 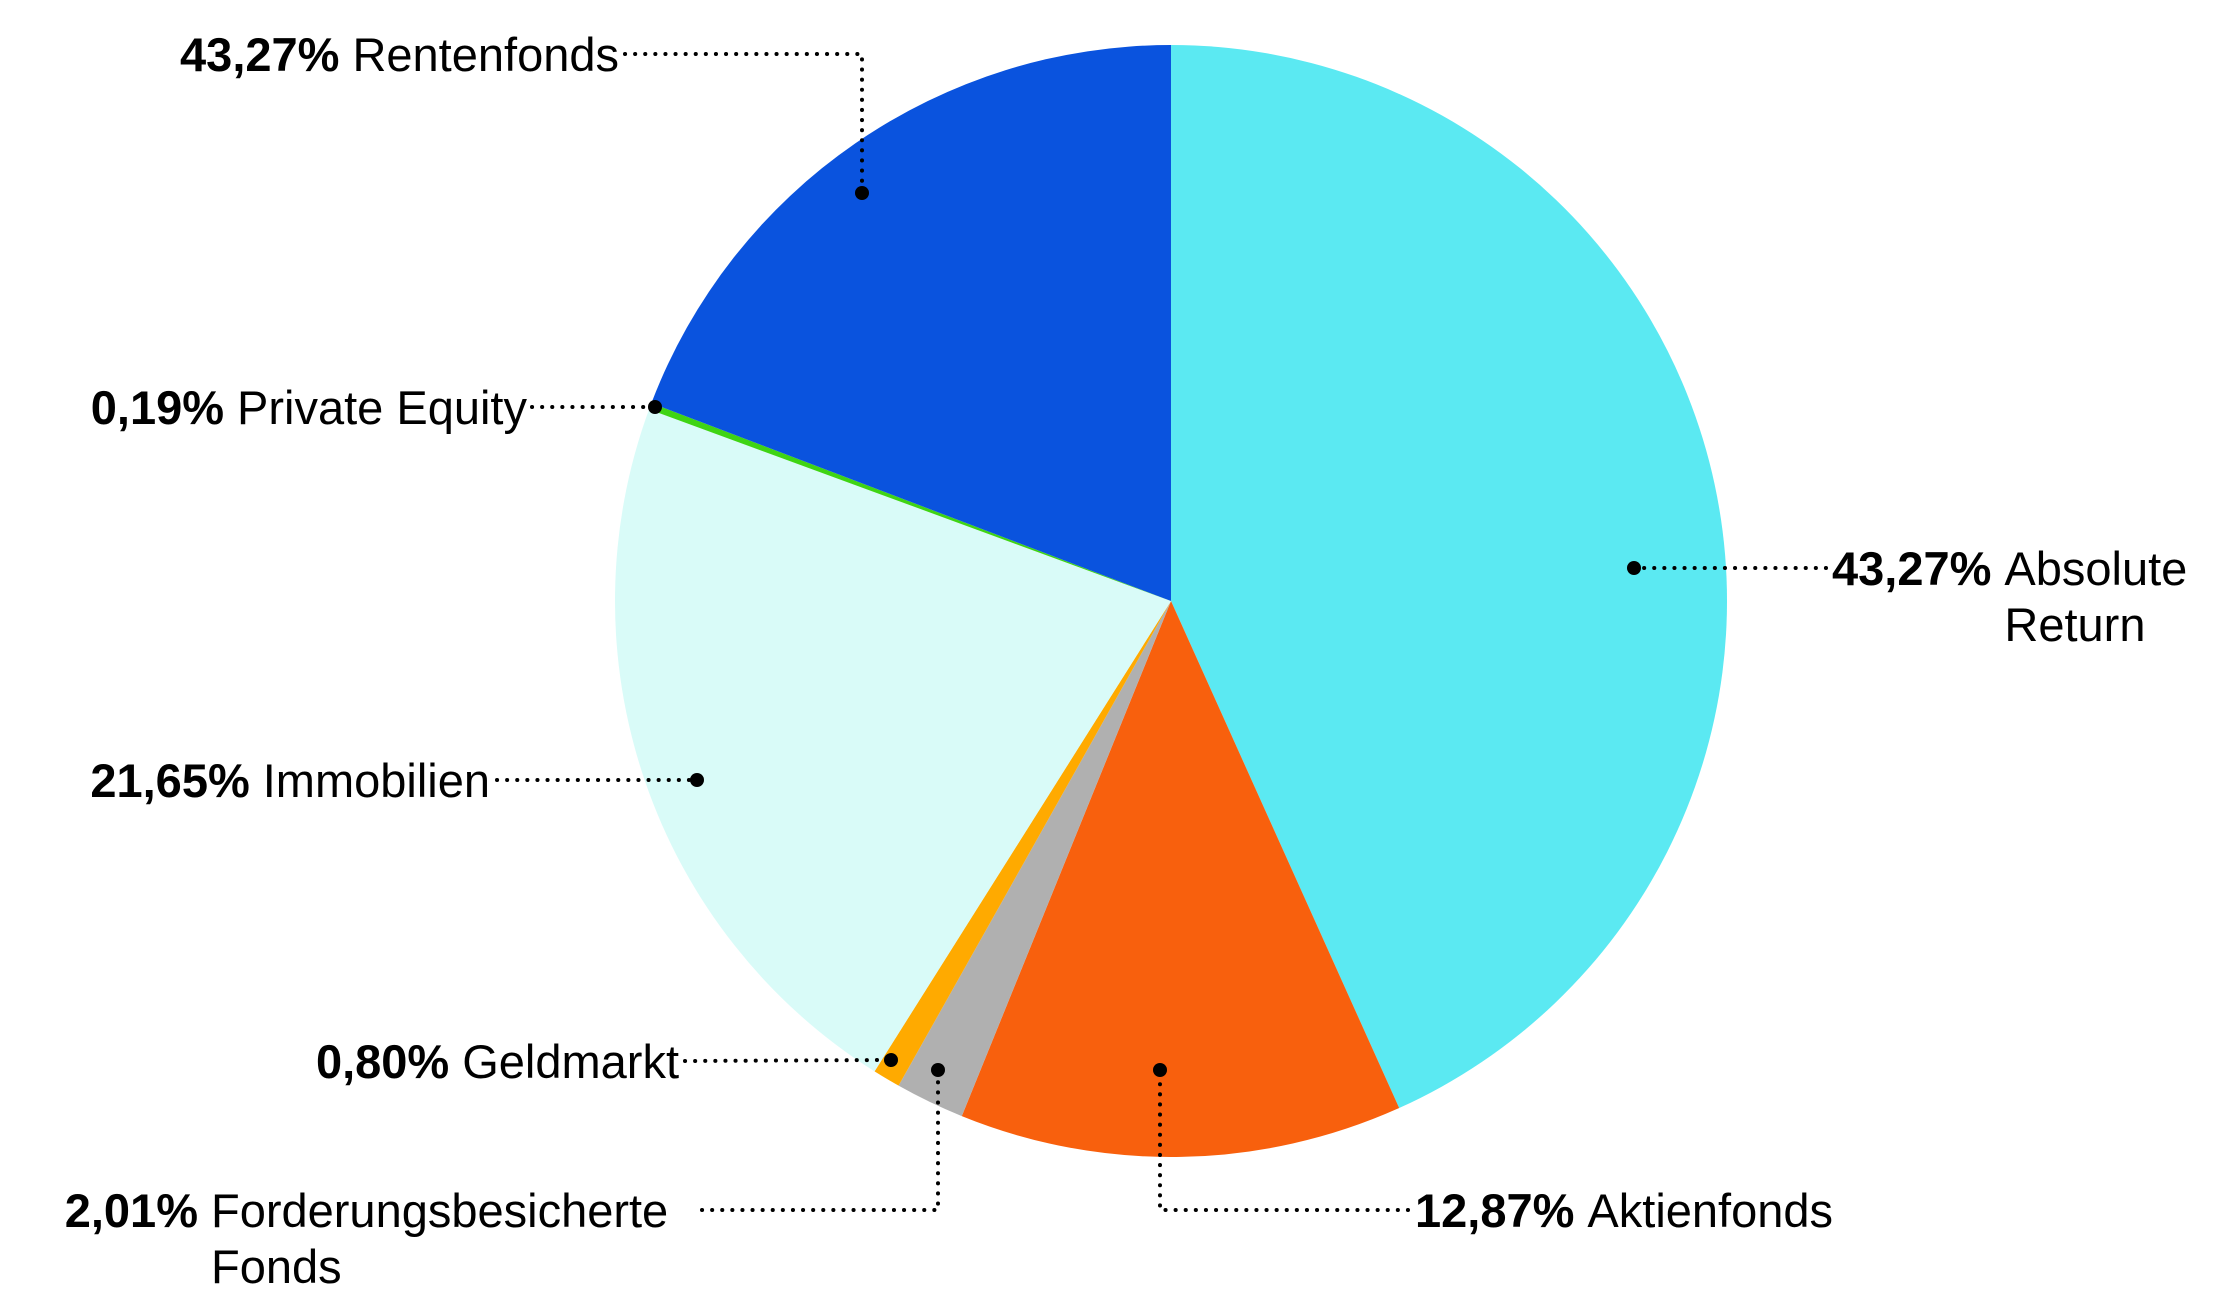 I want to click on label-immobilien: 21,65% Immobilien, so click(x=290, y=781).